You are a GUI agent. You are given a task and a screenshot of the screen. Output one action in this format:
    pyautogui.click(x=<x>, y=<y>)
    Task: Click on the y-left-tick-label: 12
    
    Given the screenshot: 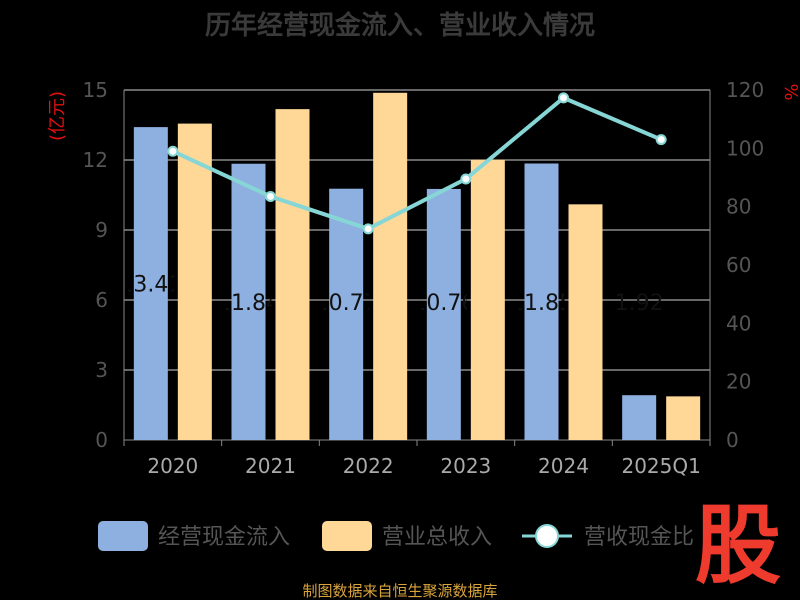 What is the action you would take?
    pyautogui.click(x=95, y=160)
    